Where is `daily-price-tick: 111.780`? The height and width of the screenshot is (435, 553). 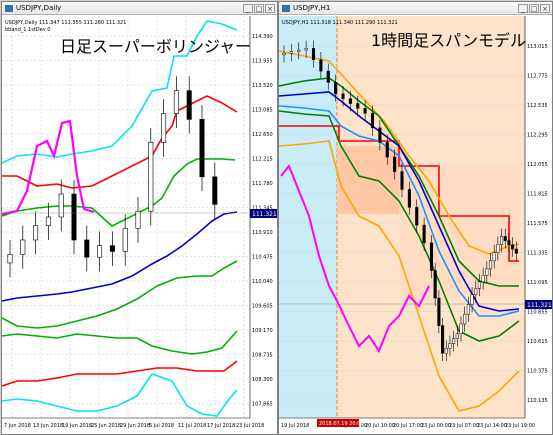 daily-price-tick: 111.780 is located at coordinates (262, 184).